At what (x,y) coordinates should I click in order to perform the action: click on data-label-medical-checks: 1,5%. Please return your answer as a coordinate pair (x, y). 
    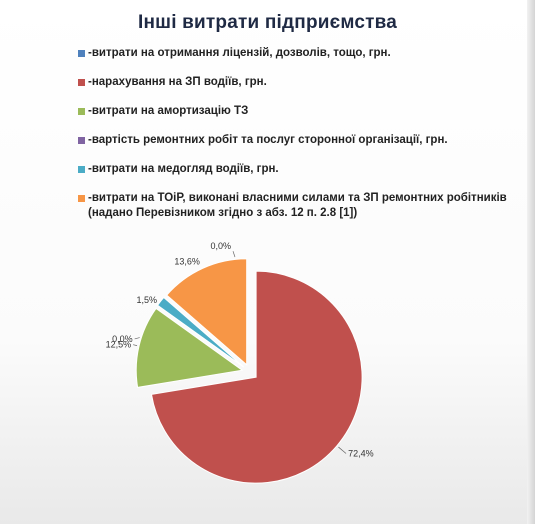
    Looking at the image, I should click on (147, 300).